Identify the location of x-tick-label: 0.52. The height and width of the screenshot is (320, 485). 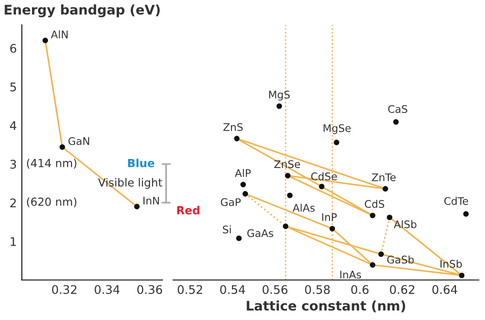
(190, 289).